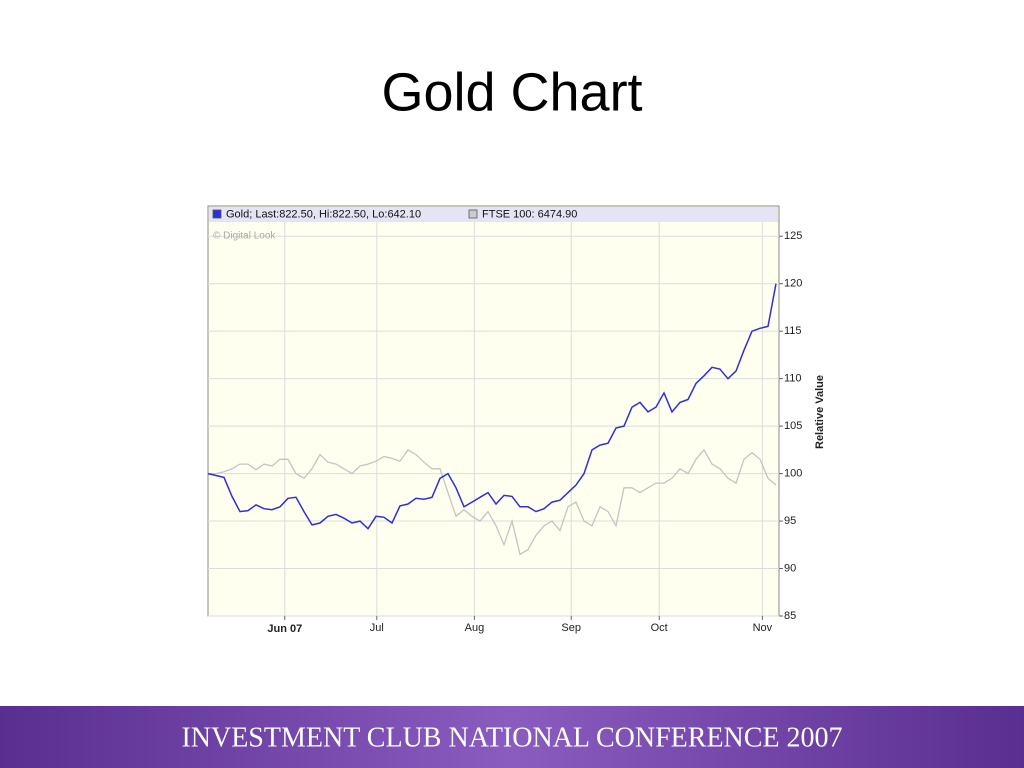  Describe the element at coordinates (323, 214) in the screenshot. I see `legend-label: Gold; Last:822.50, Hi:822.50, Lo:642.10` at that location.